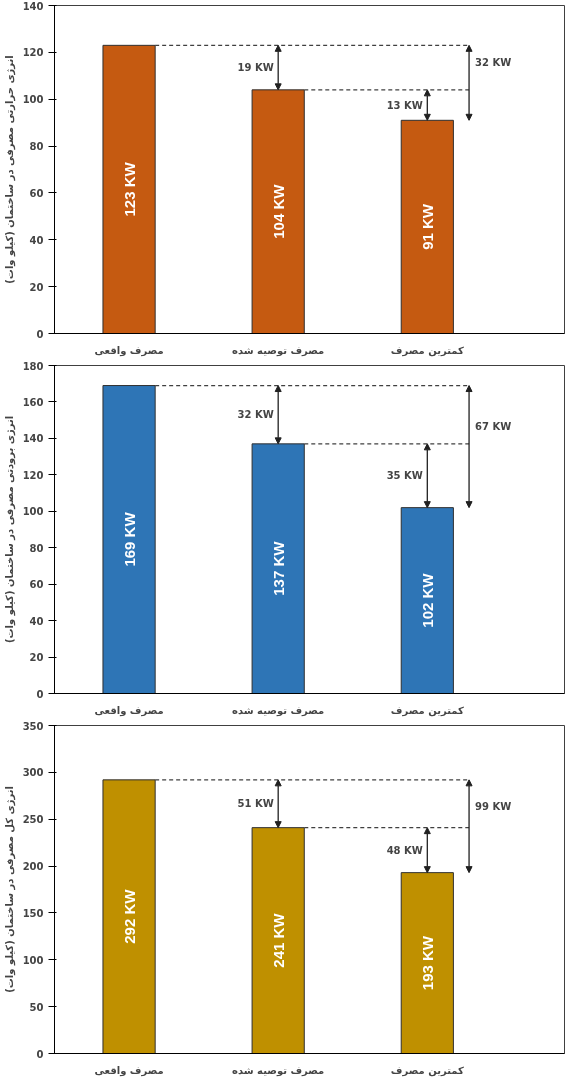 The width and height of the screenshot is (574, 1080). Describe the element at coordinates (493, 806) in the screenshot. I see `annotation: 99 KW` at that location.